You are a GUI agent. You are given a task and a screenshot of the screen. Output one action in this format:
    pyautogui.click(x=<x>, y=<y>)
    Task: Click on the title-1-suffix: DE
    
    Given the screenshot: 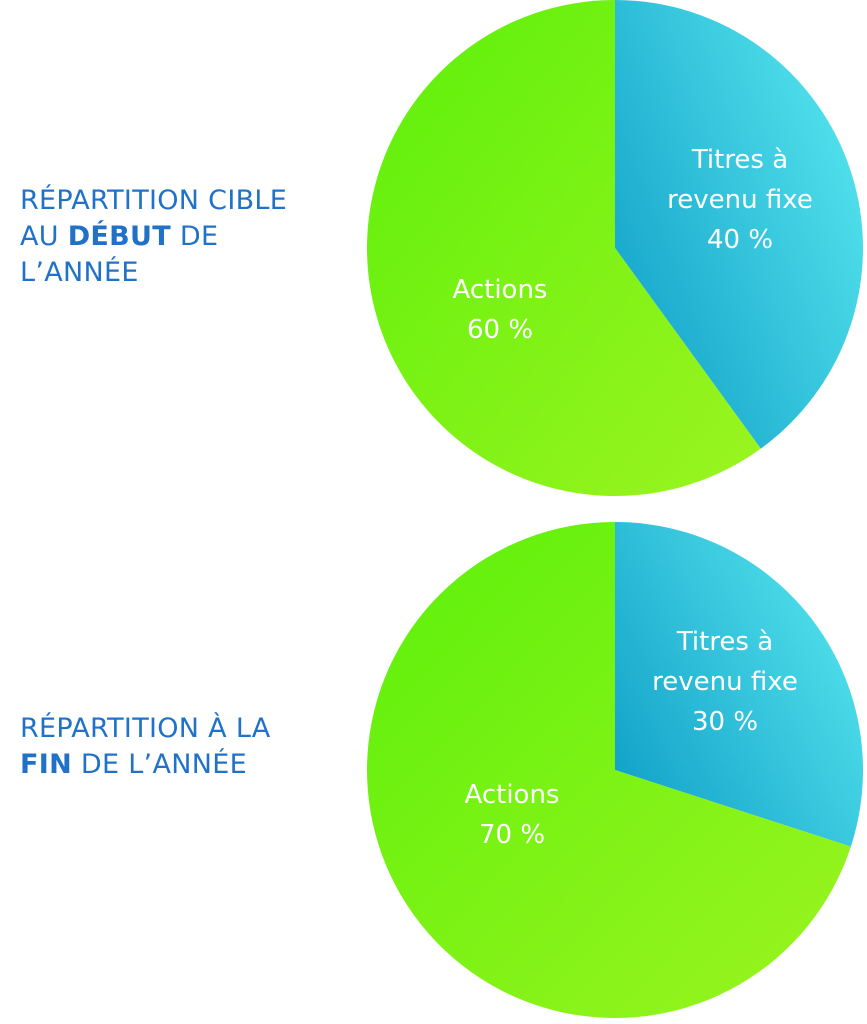 What is the action you would take?
    pyautogui.click(x=195, y=236)
    